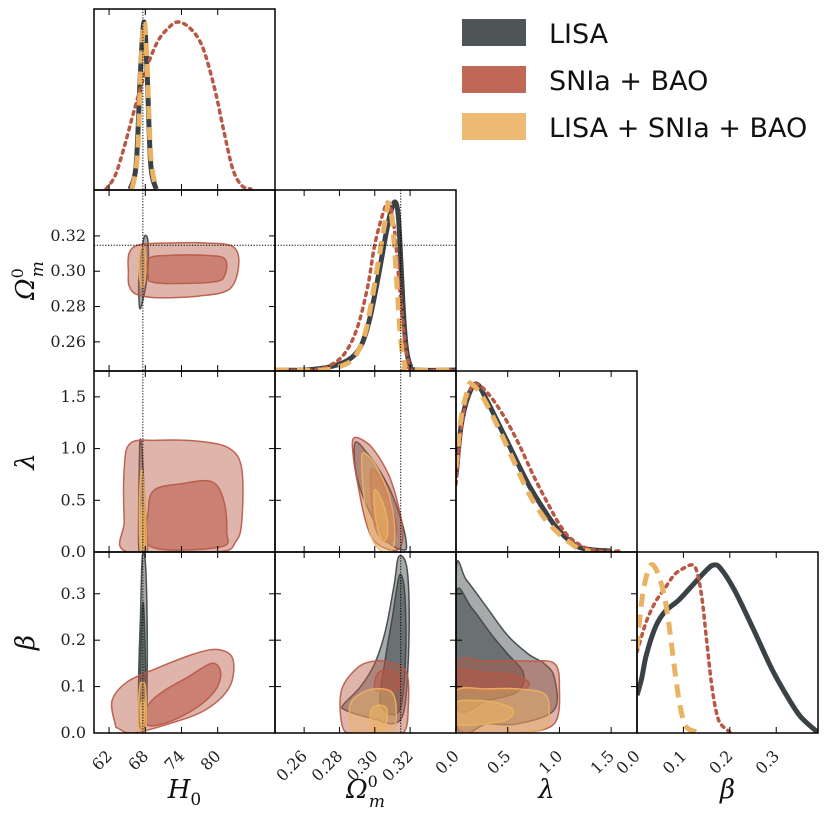  What do you see at coordinates (767, 761) in the screenshot?
I see `x-tick-label: 0.3` at bounding box center [767, 761].